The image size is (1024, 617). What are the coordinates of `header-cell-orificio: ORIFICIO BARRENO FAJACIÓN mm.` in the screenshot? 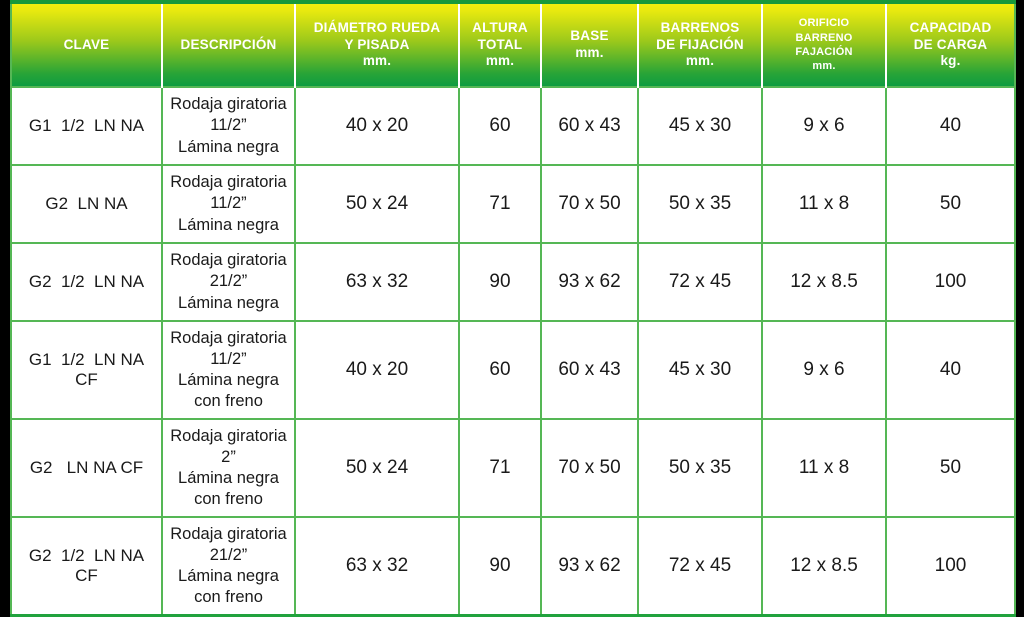 It's located at (823, 43).